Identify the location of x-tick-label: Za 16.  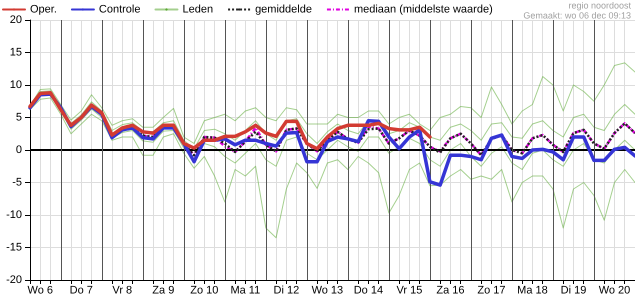
(450, 290).